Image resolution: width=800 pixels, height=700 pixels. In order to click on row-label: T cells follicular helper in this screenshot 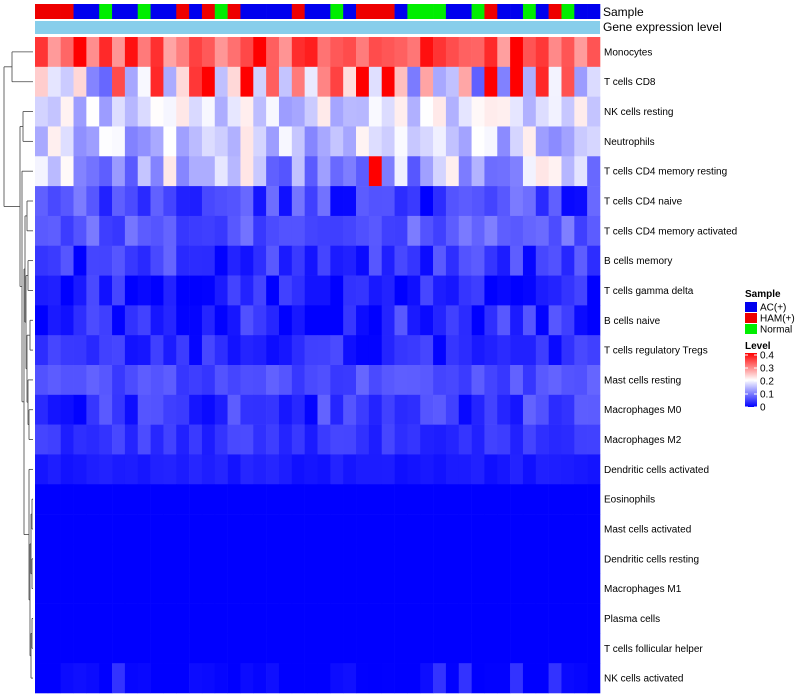, I will do `click(653, 649)`.